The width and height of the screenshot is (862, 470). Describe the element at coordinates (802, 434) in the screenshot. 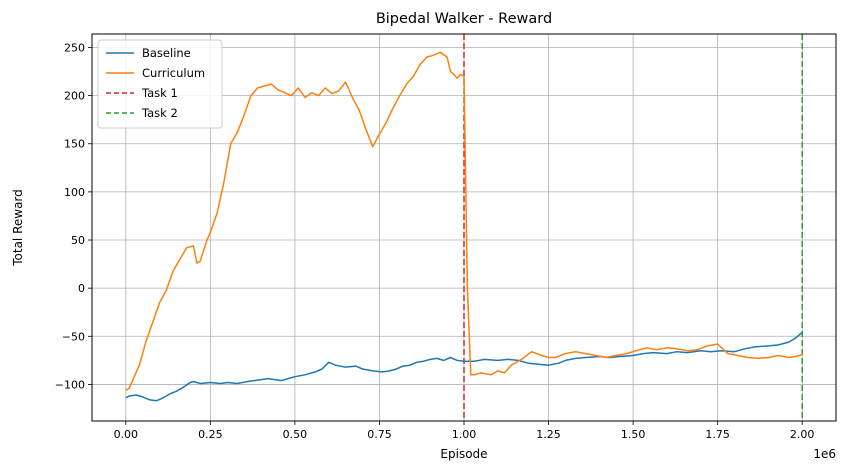

I see `x-tick-label: 2.00` at that location.